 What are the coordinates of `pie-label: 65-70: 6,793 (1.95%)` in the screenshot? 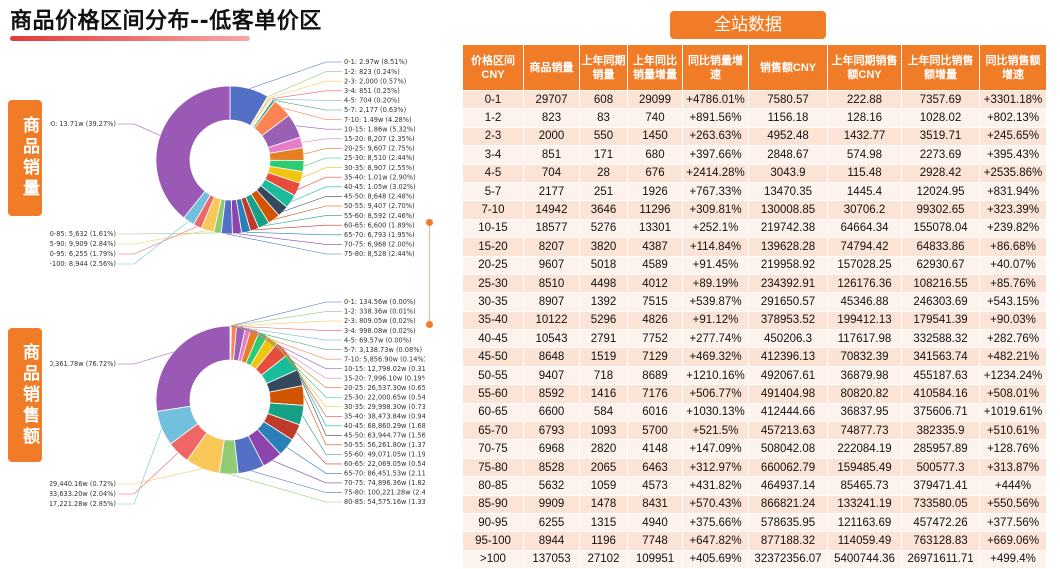 It's located at (379, 235).